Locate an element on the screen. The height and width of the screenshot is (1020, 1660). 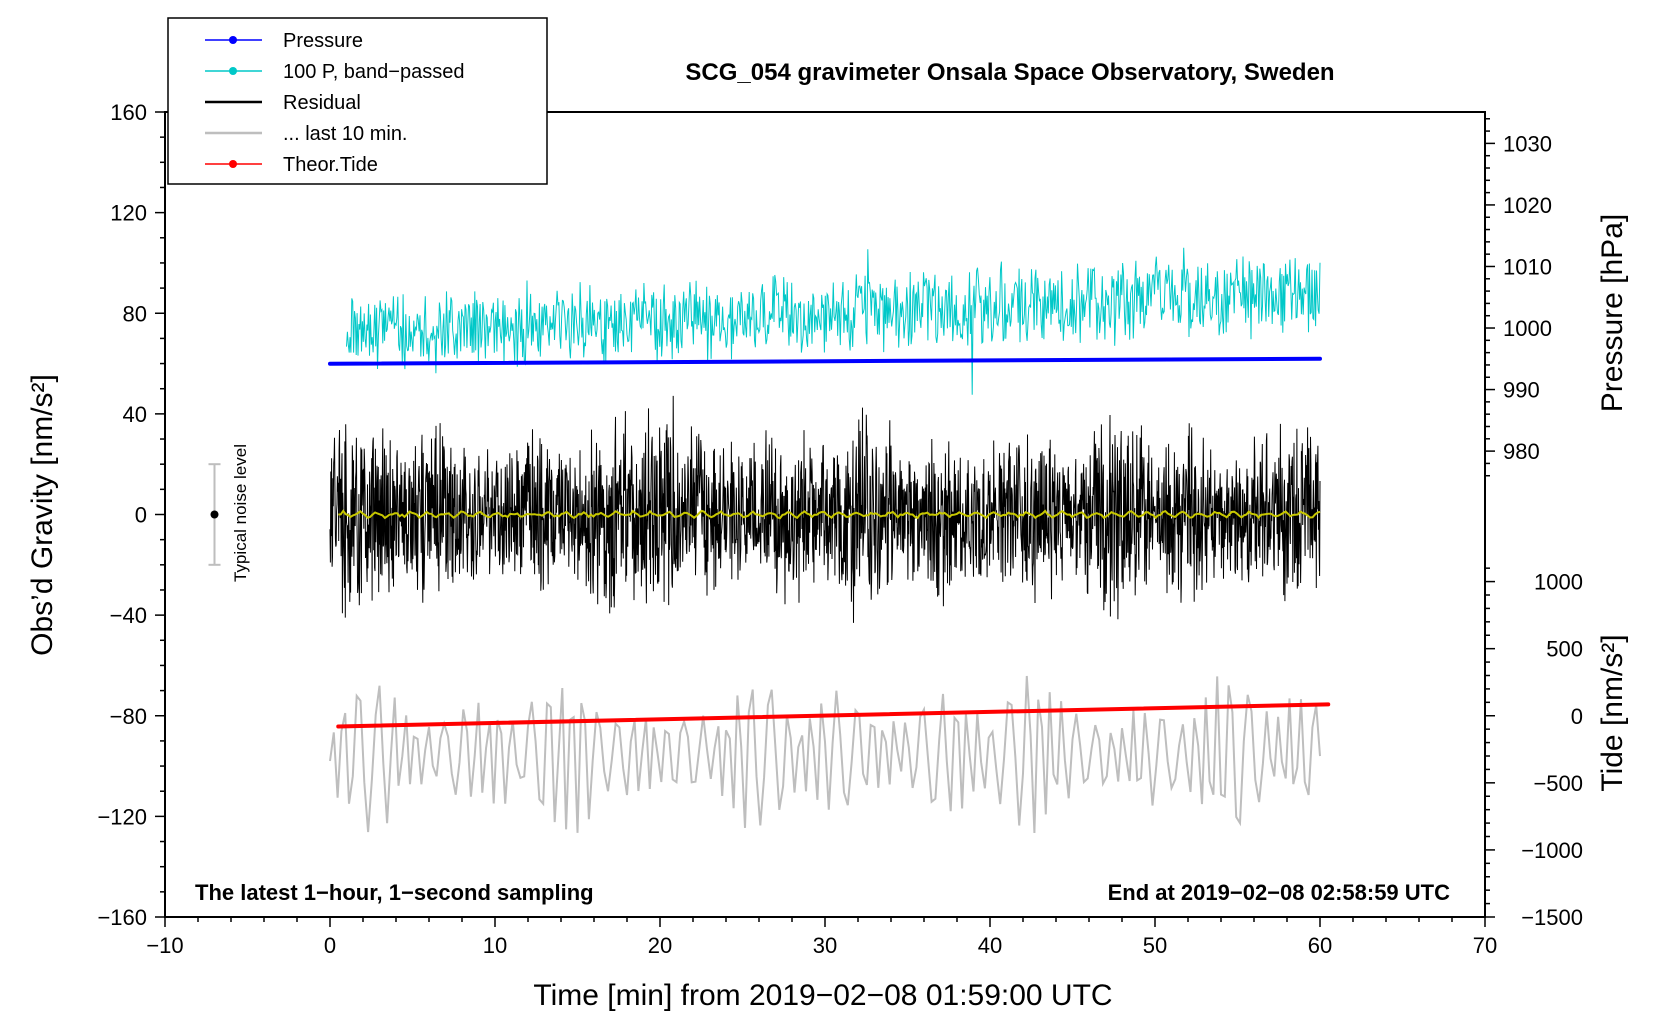
pressure-tick-label: 1020 is located at coordinates (1527, 205).